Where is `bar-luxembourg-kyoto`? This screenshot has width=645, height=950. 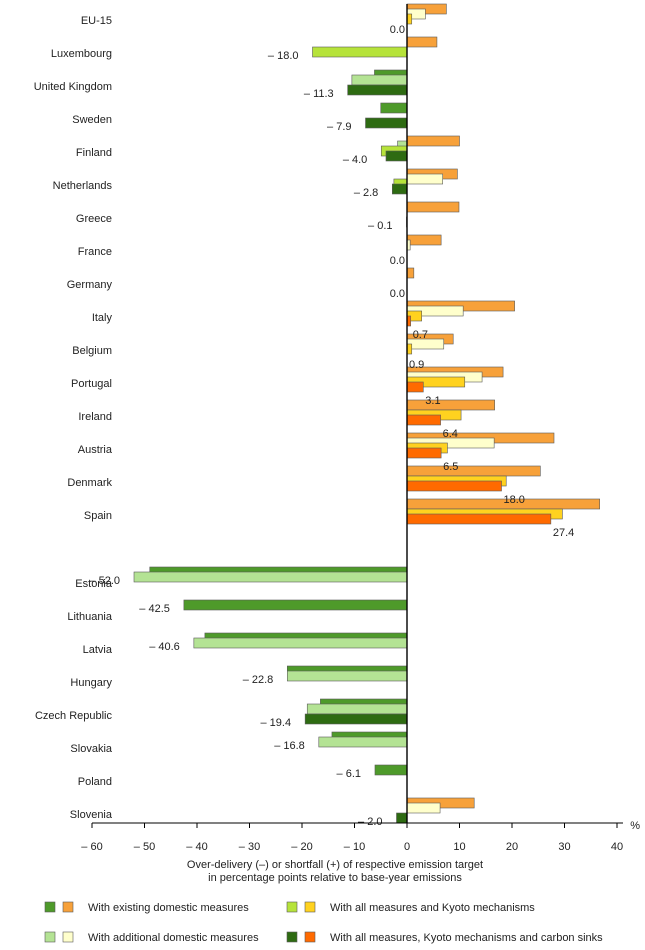 bar-luxembourg-kyoto is located at coordinates (360, 52).